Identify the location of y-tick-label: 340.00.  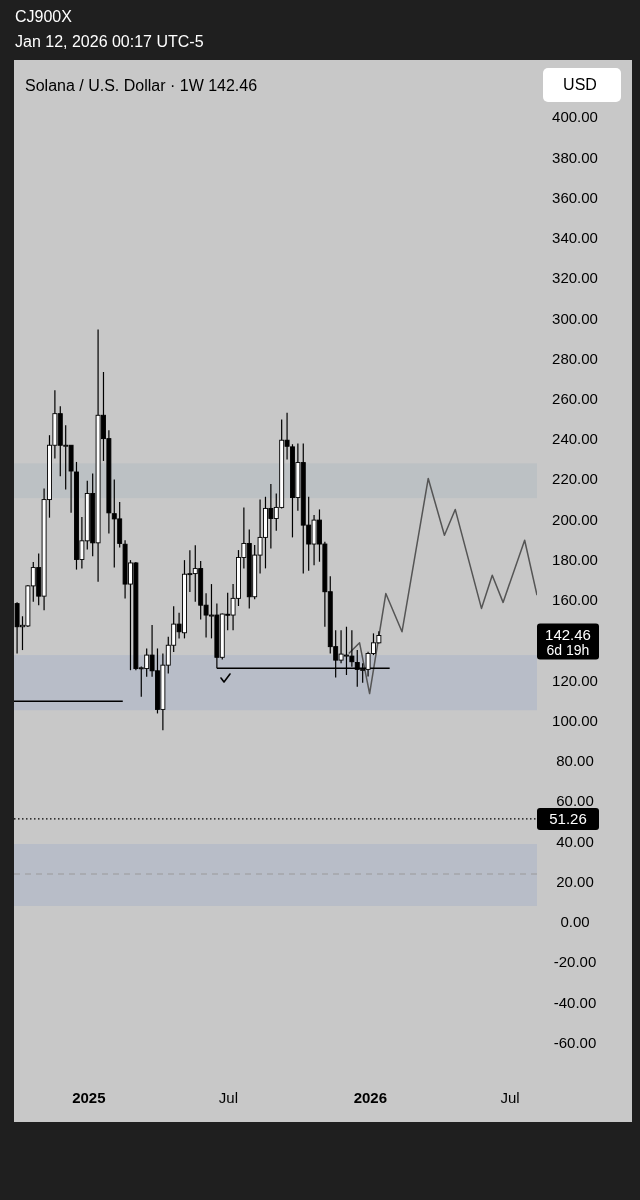
(575, 238).